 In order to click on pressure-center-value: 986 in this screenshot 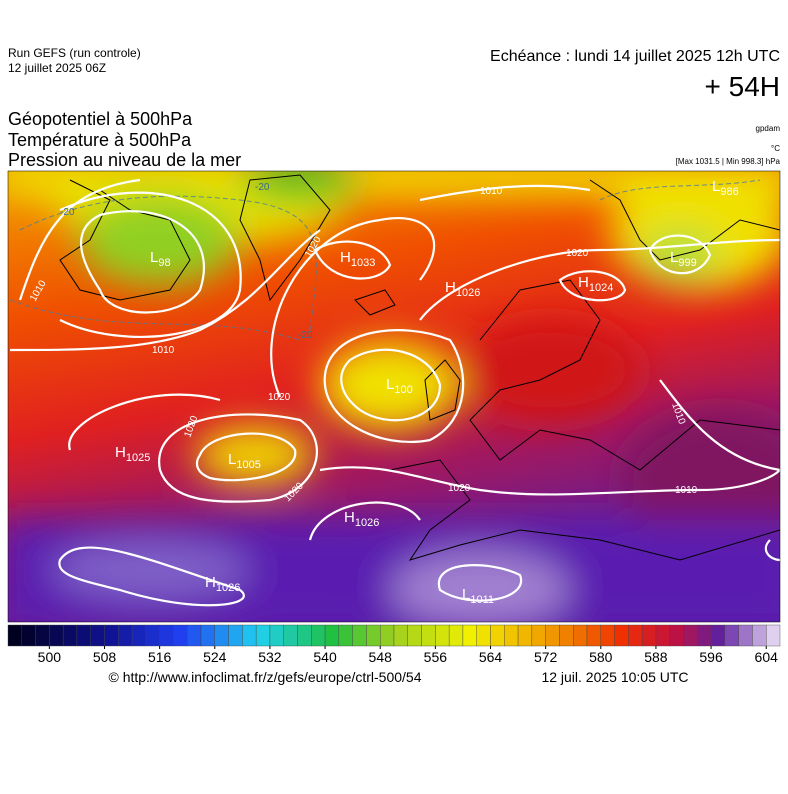, I will do `click(729, 192)`.